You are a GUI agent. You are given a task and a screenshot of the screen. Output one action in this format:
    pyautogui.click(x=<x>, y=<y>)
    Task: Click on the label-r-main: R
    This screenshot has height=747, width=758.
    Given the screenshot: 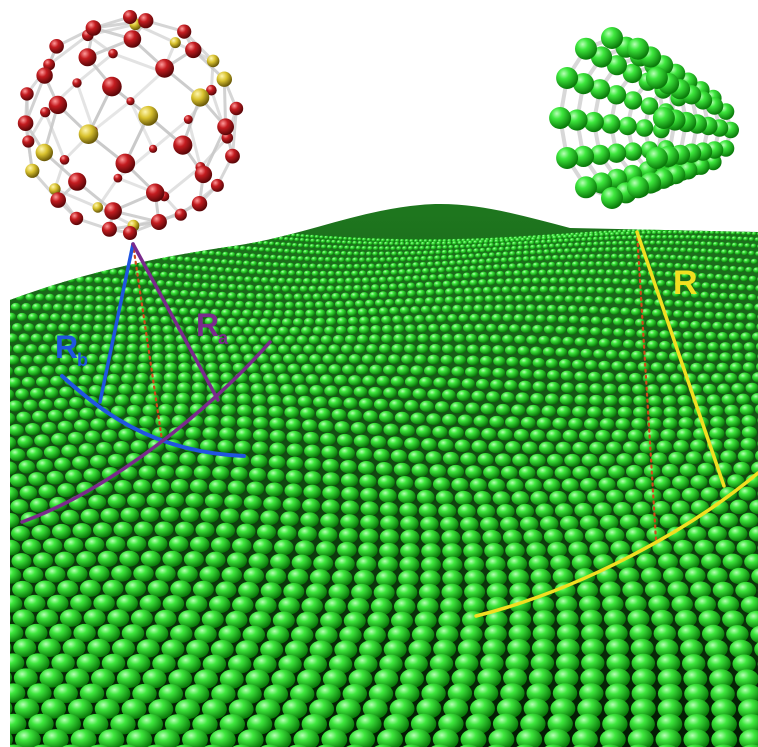 What is the action you would take?
    pyautogui.click(x=685, y=283)
    